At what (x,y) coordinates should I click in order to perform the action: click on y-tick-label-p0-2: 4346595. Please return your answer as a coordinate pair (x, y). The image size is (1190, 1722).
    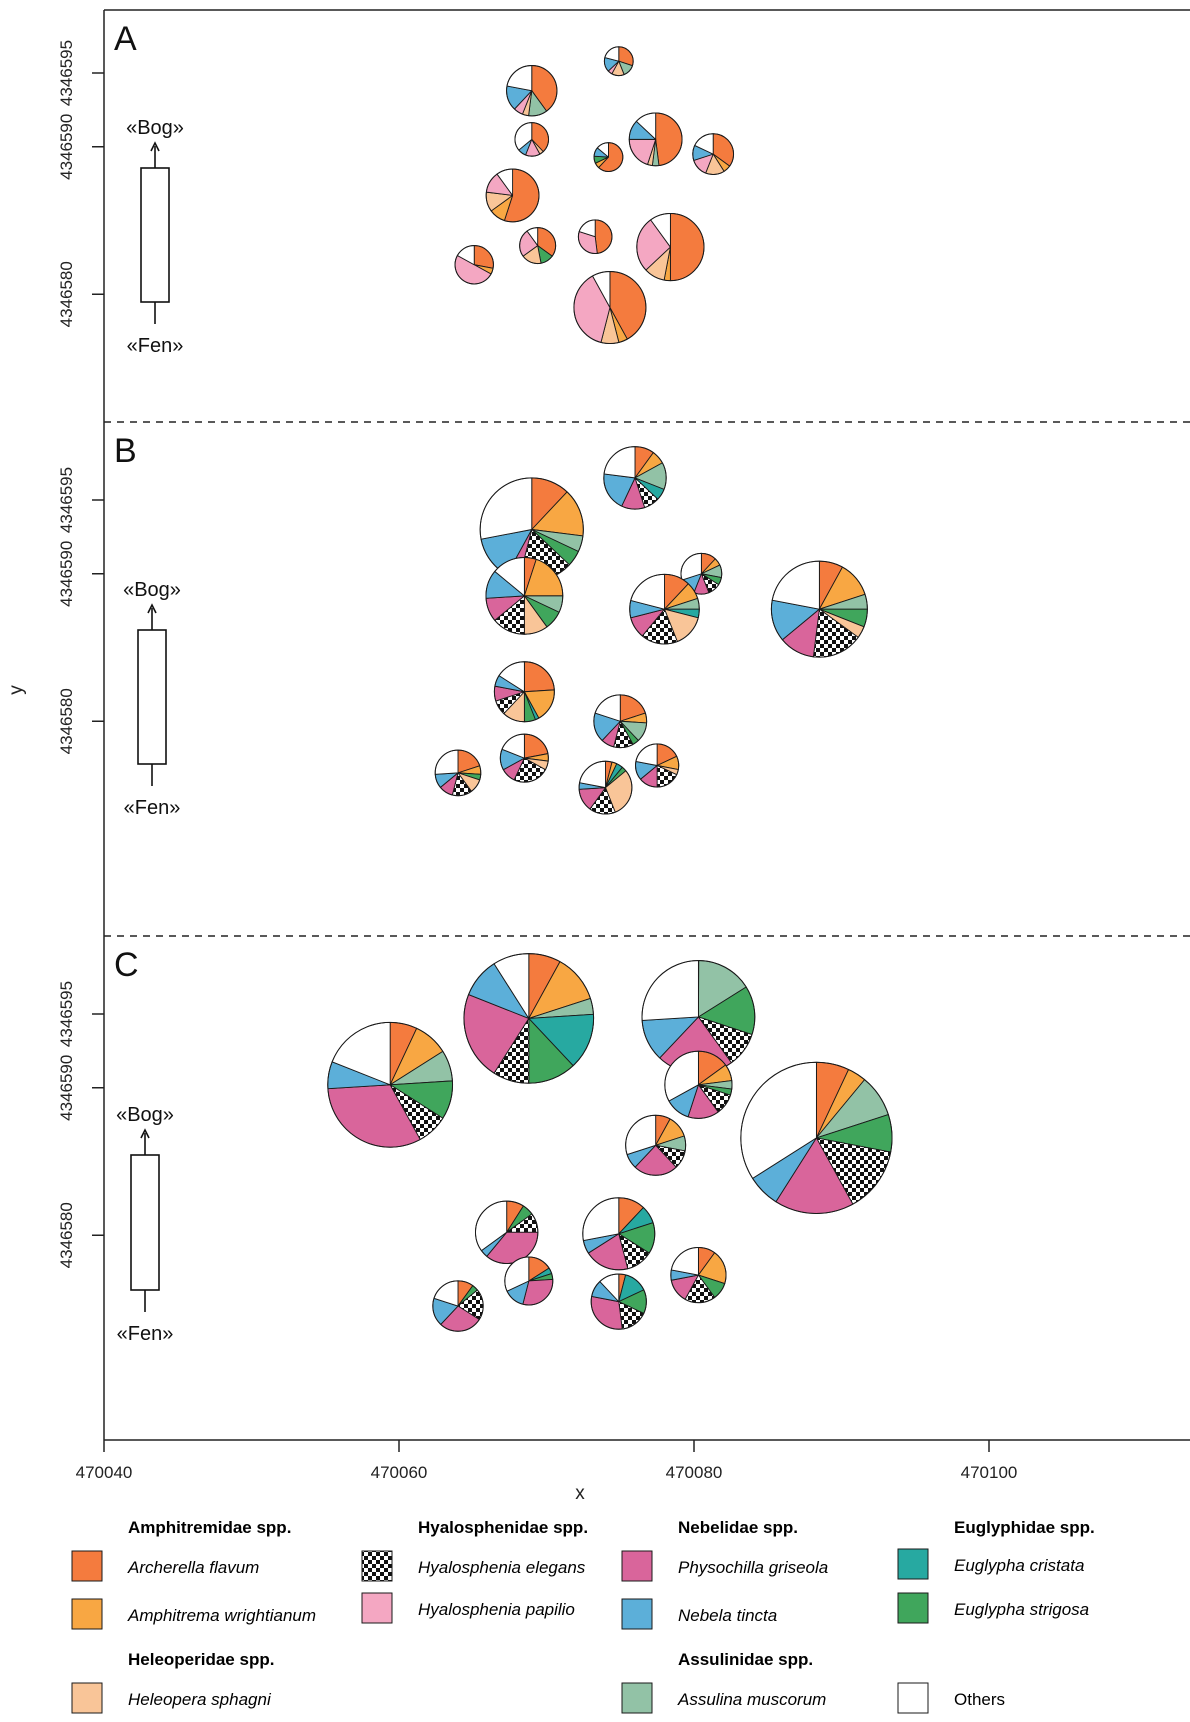
    Looking at the image, I should click on (66, 73).